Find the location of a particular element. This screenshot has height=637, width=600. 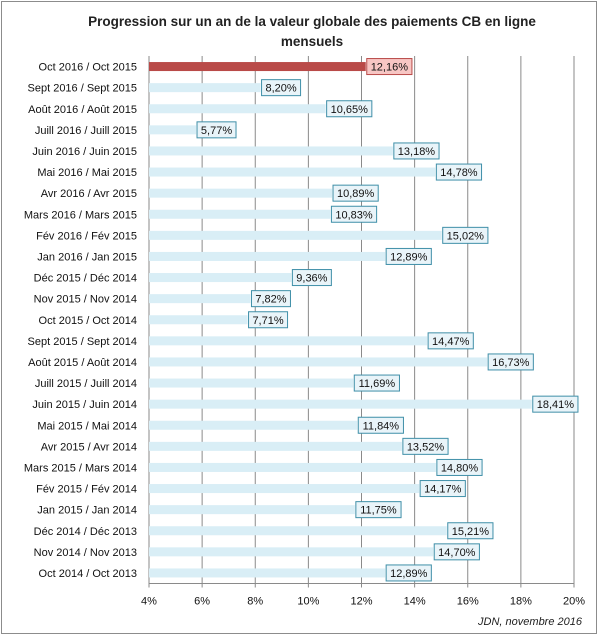

data-label: 11,69% is located at coordinates (377, 384).